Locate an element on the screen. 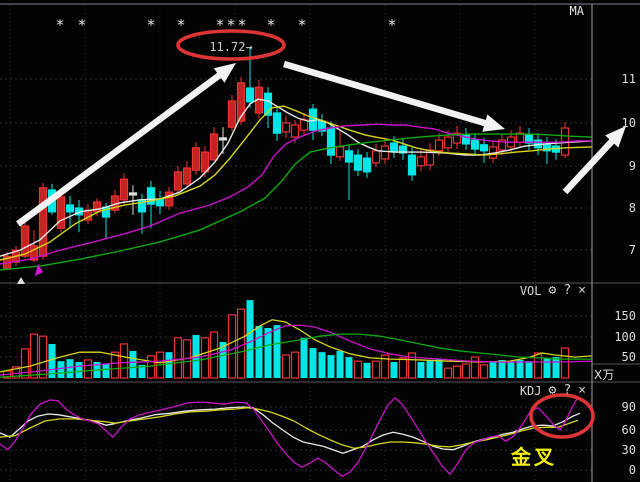 The height and width of the screenshot is (482, 640). kdj-indicator-label: KDJ is located at coordinates (530, 391).